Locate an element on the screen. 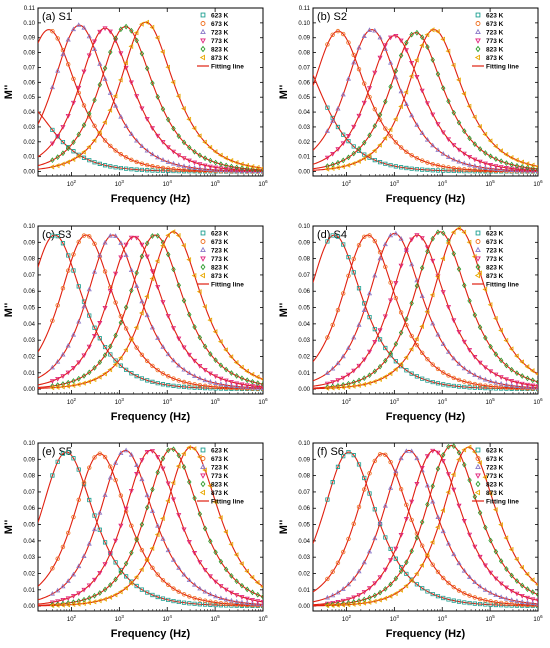 This screenshot has width=550, height=648. legend-entry-fit: Fitting line is located at coordinates (502, 284).